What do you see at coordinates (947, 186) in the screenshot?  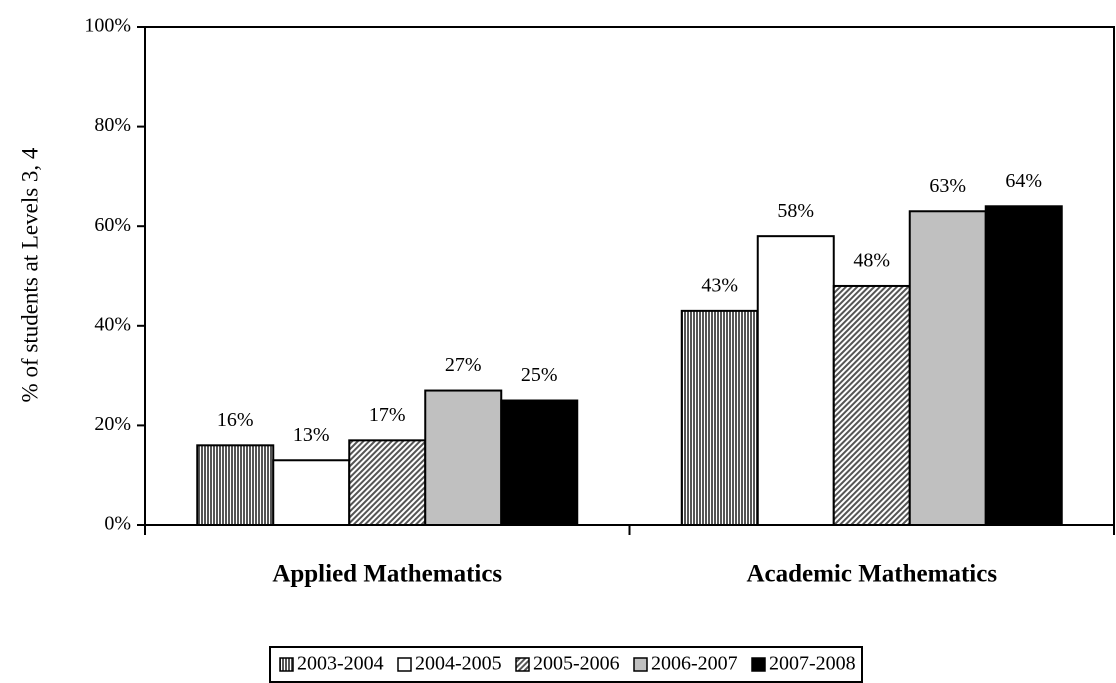 I see `data-label: 63%` at bounding box center [947, 186].